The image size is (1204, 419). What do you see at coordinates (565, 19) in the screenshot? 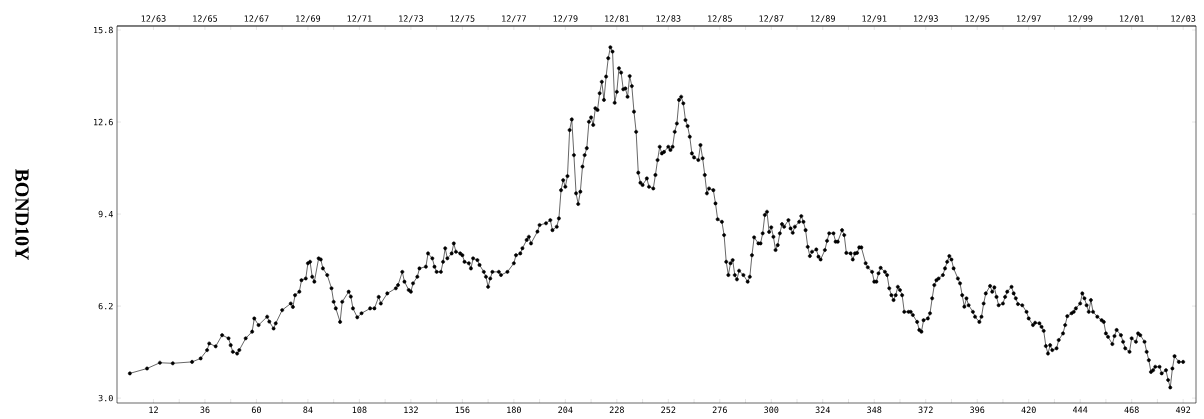
I see `x2-tick-label: 12/79` at bounding box center [565, 19].